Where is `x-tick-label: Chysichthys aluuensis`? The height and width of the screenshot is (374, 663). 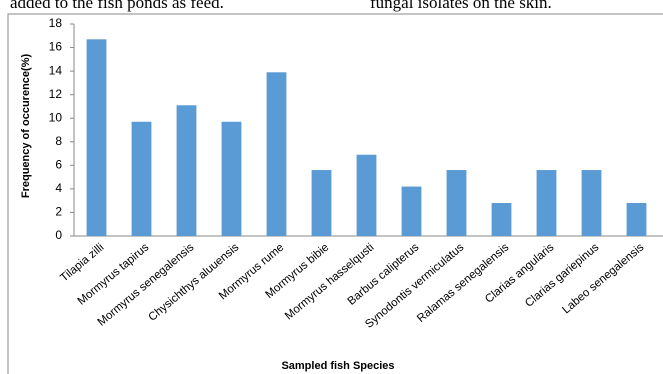 x-tick-label: Chysichthys aluuensis is located at coordinates (194, 282).